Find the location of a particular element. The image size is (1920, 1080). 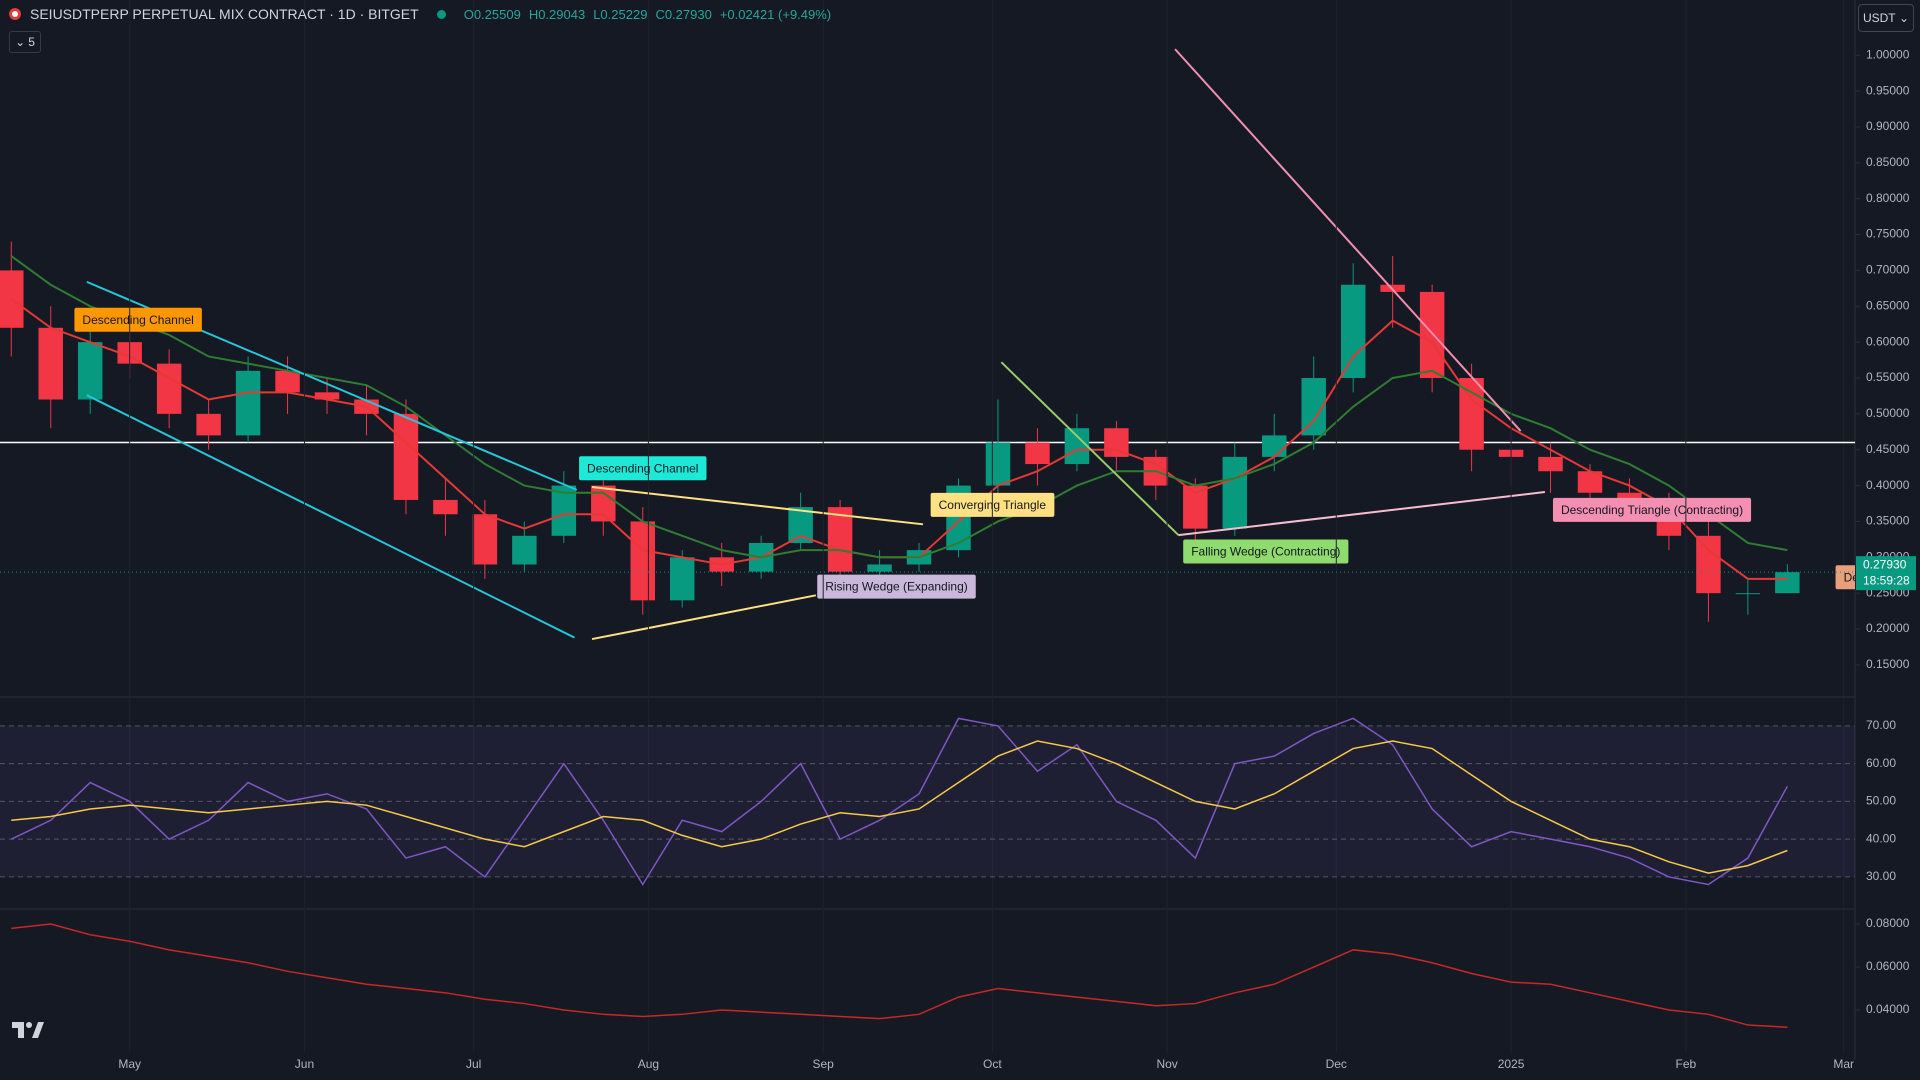

x-tick-label: Oct is located at coordinates (992, 1064).